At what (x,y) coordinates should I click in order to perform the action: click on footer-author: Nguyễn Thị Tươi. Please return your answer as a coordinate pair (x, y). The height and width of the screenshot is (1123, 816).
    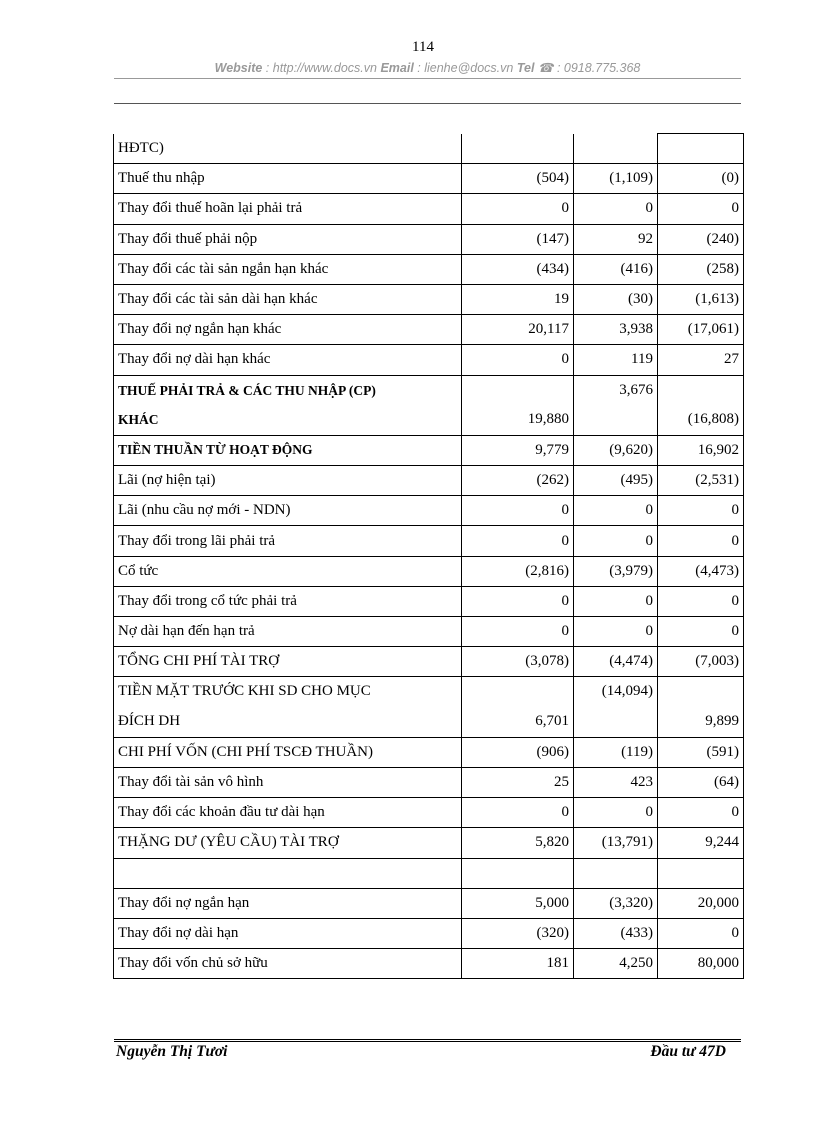
    Looking at the image, I should click on (172, 1051).